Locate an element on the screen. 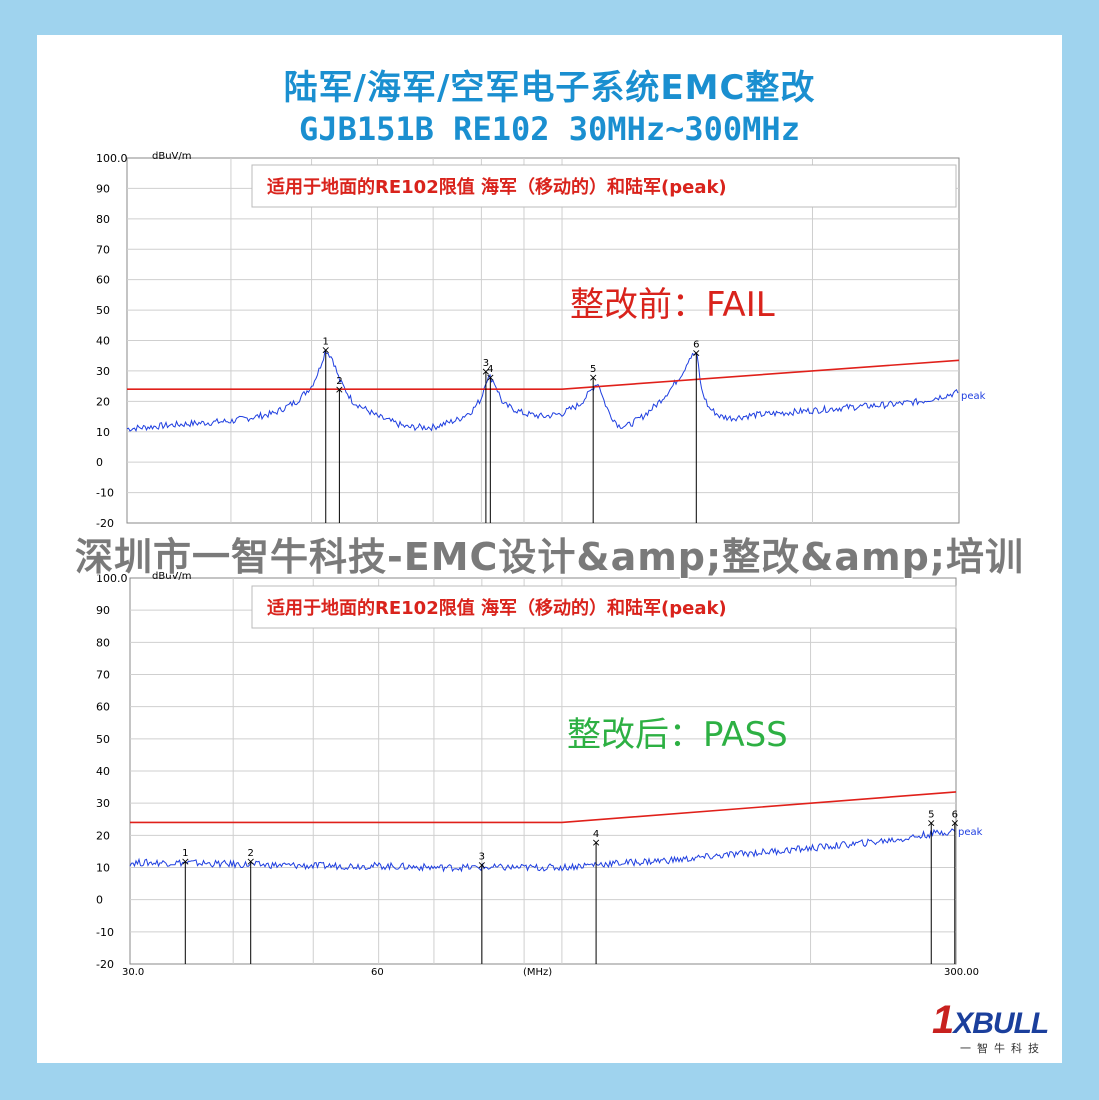 This screenshot has height=1100, width=1099. company-logo: 1XBULL 一智牛科技 is located at coordinates (995, 1025).